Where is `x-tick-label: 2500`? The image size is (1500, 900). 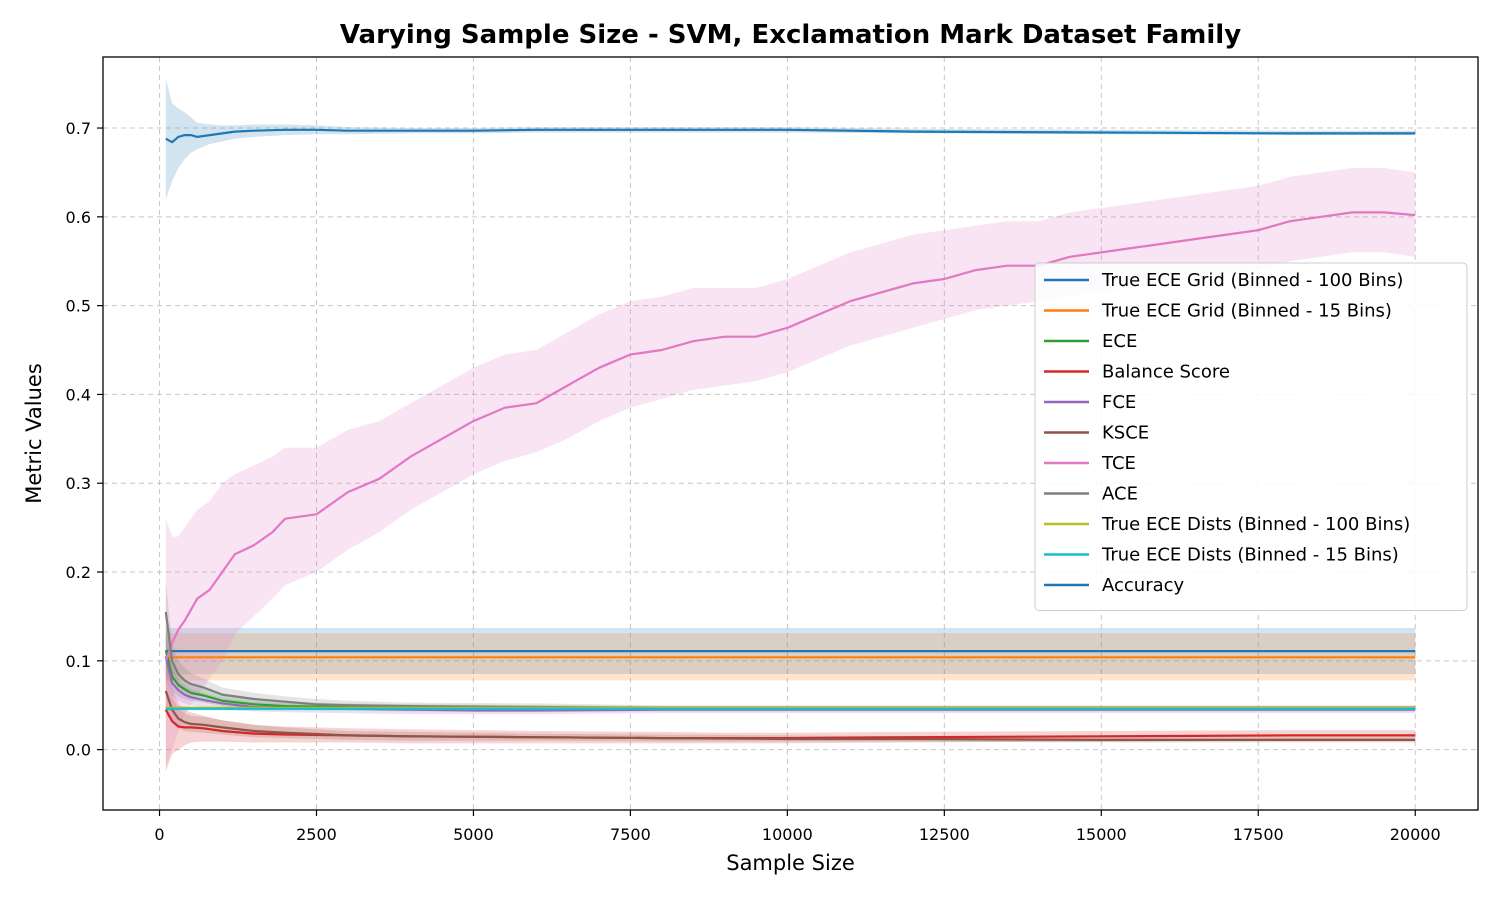 x-tick-label: 2500 is located at coordinates (316, 834).